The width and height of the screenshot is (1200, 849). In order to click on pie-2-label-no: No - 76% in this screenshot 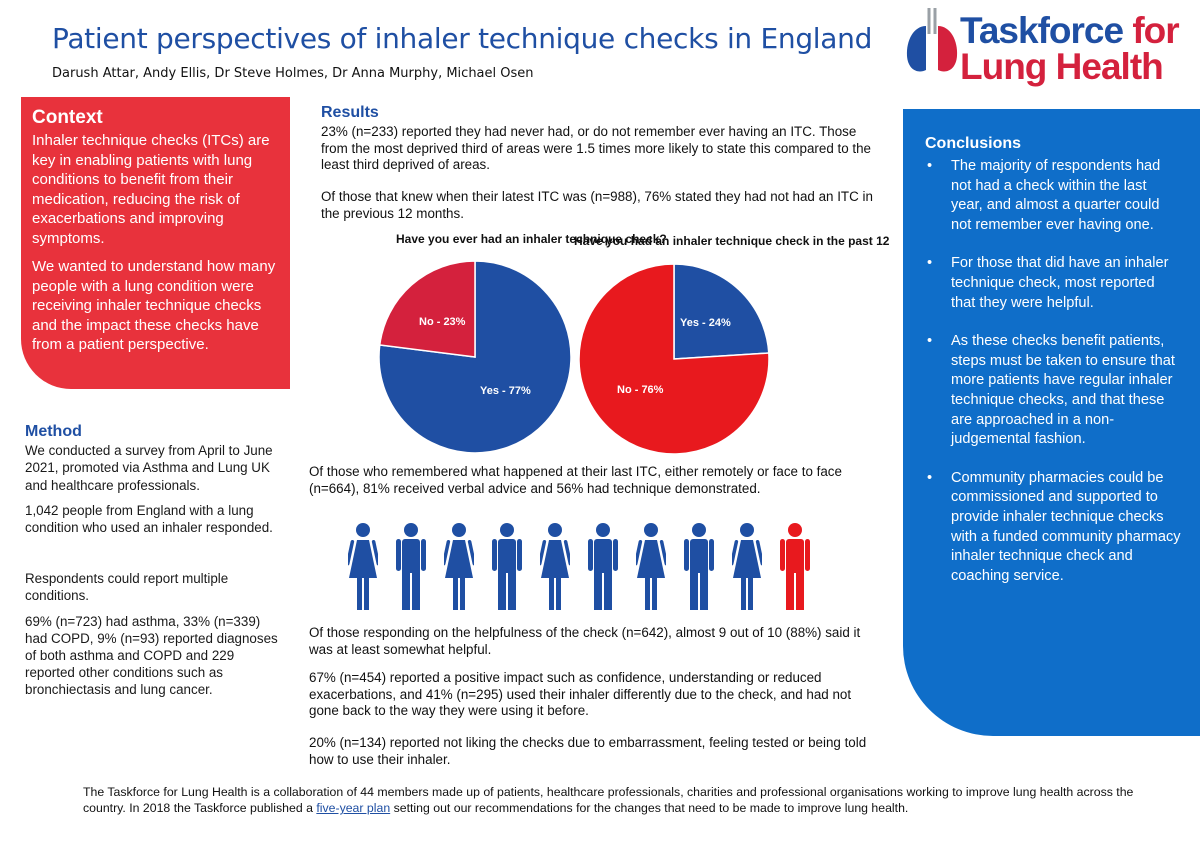, I will do `click(640, 390)`.